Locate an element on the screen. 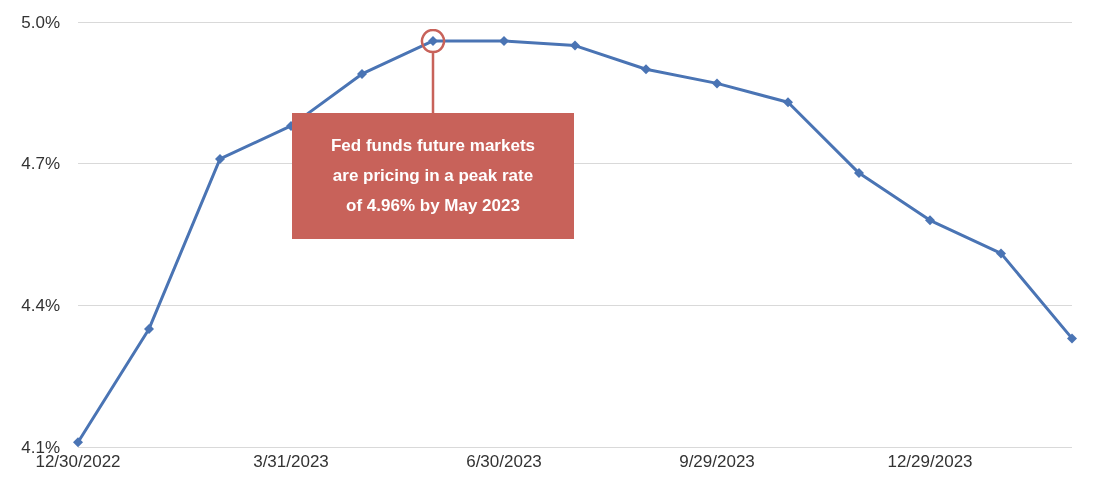 The height and width of the screenshot is (487, 1094). callout: Fed funds future markets are pricing in a peak rate of 4.96% by May 2023 is located at coordinates (433, 133).